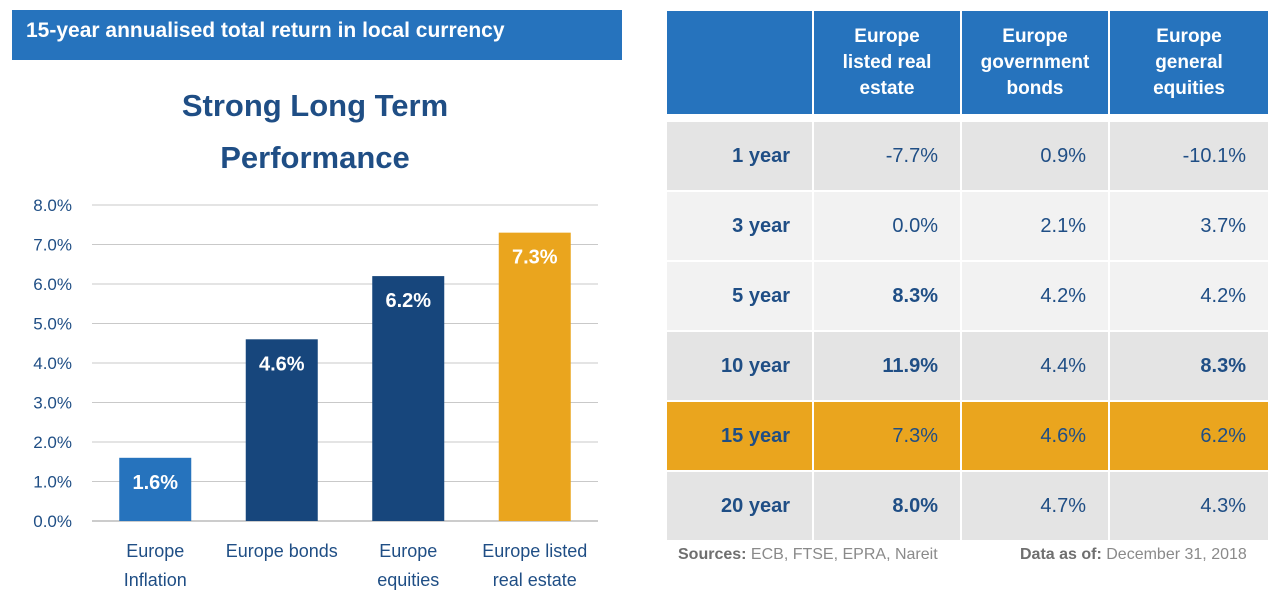  I want to click on y-tick-label: 0.0%, so click(52, 521).